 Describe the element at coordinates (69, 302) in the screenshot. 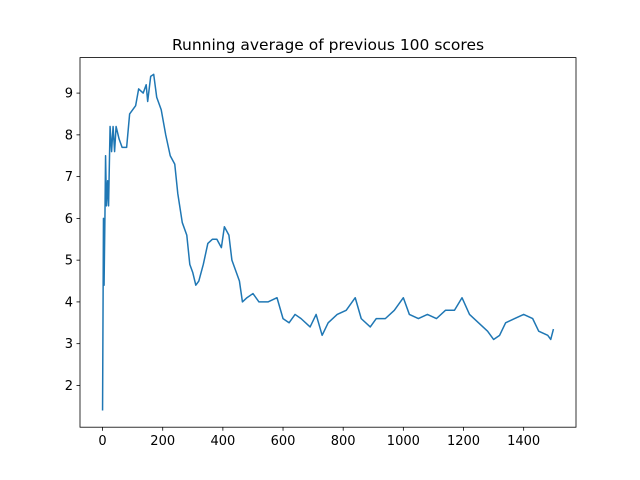

I see `y-tick-label: 4` at that location.